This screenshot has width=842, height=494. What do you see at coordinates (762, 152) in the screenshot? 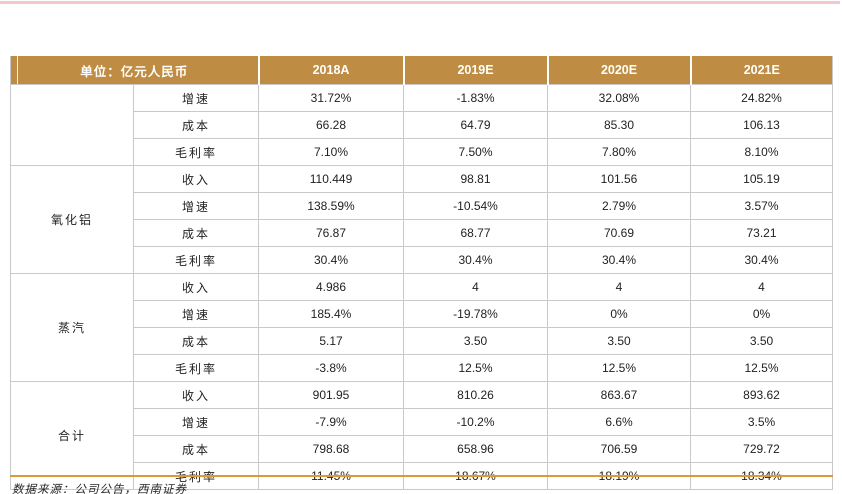
I see `value-cell: 8.10%` at bounding box center [762, 152].